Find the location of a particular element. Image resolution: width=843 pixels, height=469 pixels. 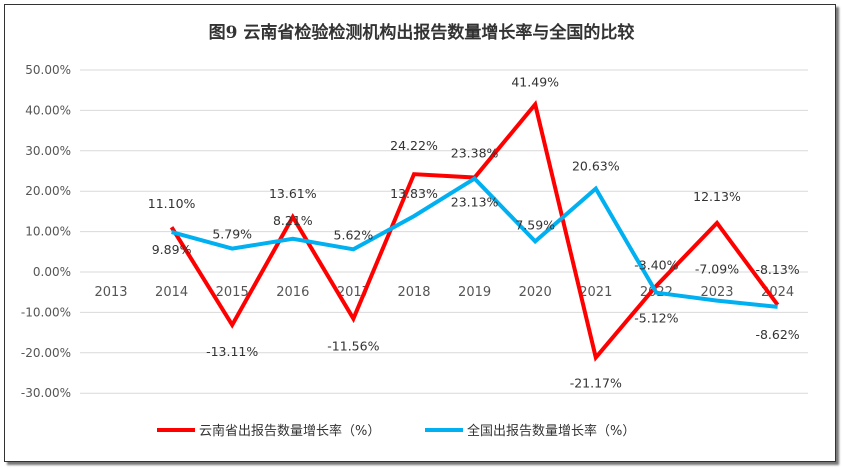

legend-label-national: 全国出报告数量增长率（%） is located at coordinates (551, 431).